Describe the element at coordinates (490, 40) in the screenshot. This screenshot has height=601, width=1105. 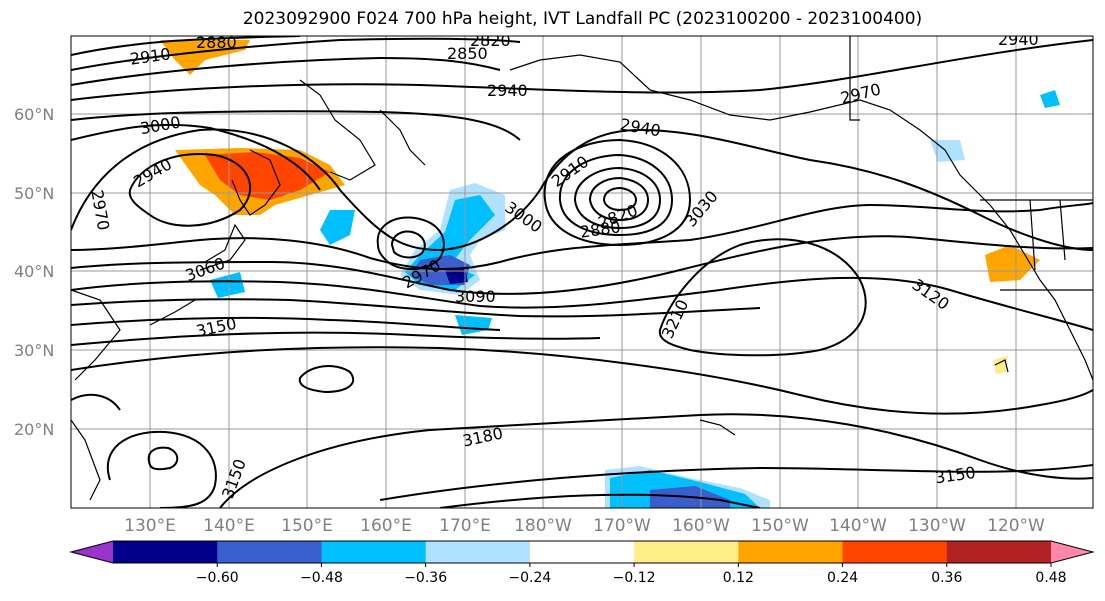
I see `contour-label: 2820` at that location.